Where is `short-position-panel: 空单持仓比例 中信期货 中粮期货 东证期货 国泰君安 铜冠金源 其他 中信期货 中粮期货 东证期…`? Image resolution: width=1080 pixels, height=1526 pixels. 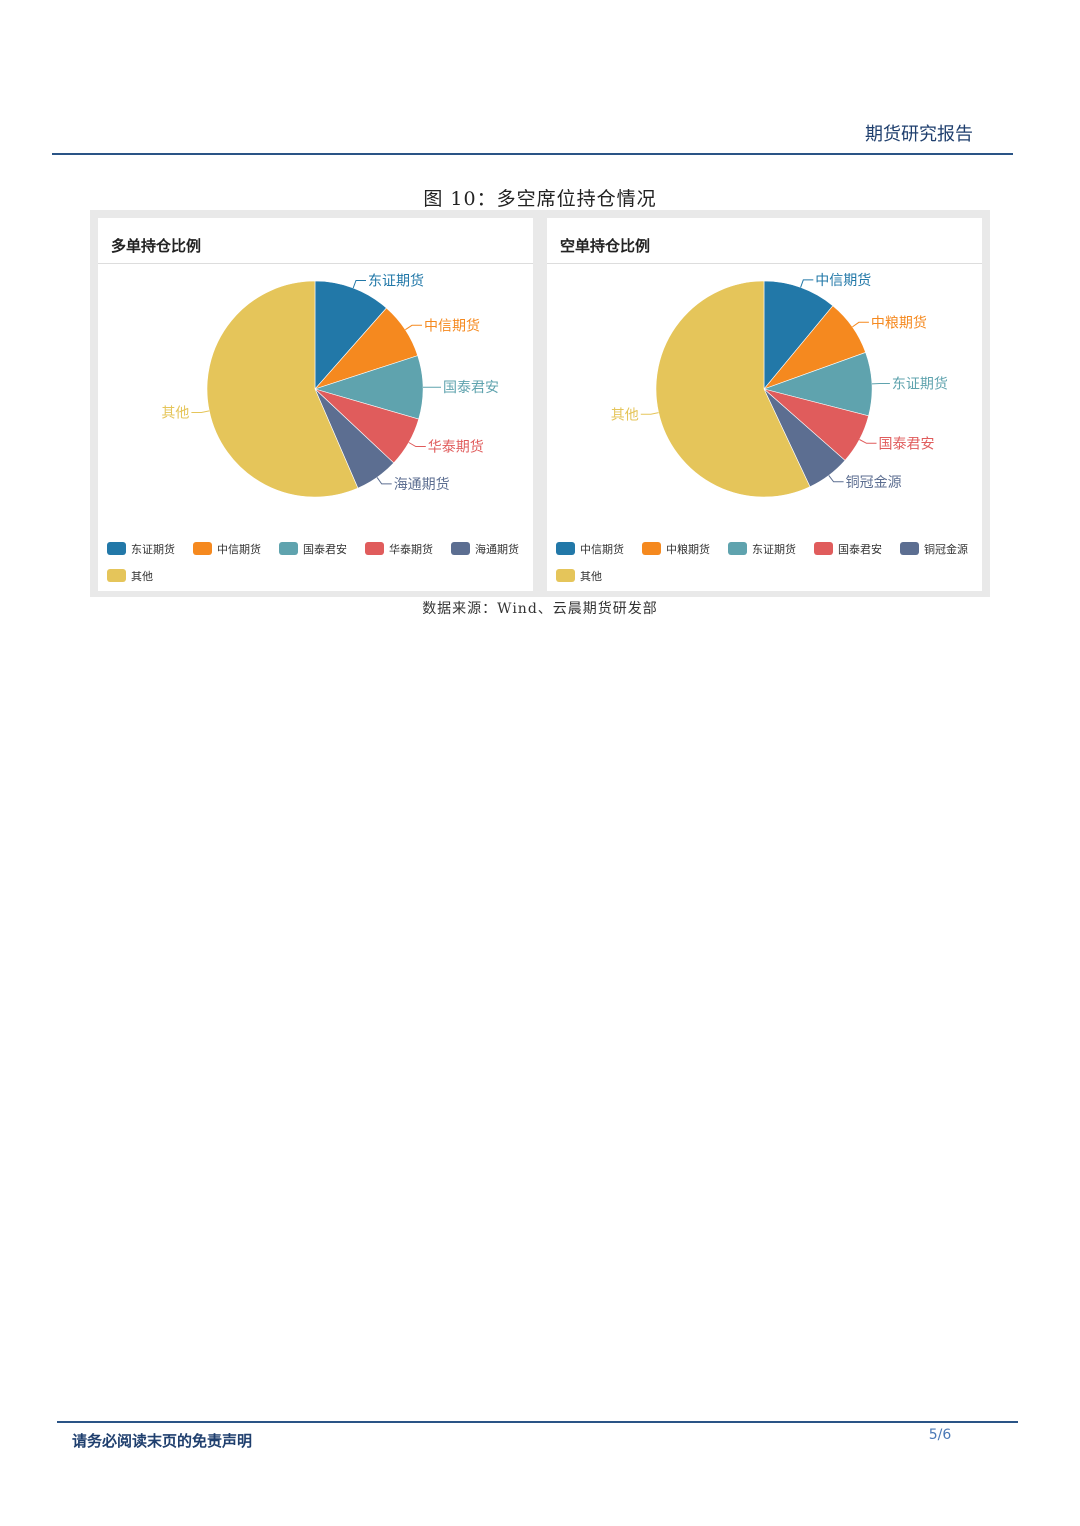 short-position-panel: 空单持仓比例 中信期货 中粮期货 东证期货 国泰君安 铜冠金源 其他 中信期货 中粮期货 东证期… is located at coordinates (764, 404).